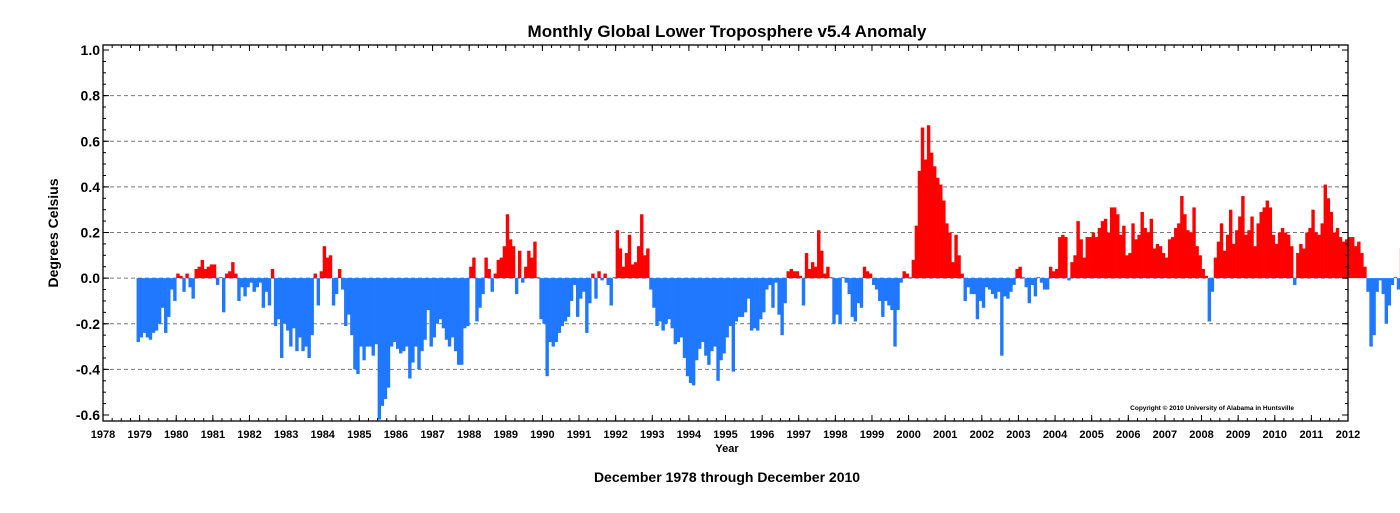 The width and height of the screenshot is (1400, 513). What do you see at coordinates (359, 435) in the screenshot?
I see `x-tick-label: 1985` at bounding box center [359, 435].